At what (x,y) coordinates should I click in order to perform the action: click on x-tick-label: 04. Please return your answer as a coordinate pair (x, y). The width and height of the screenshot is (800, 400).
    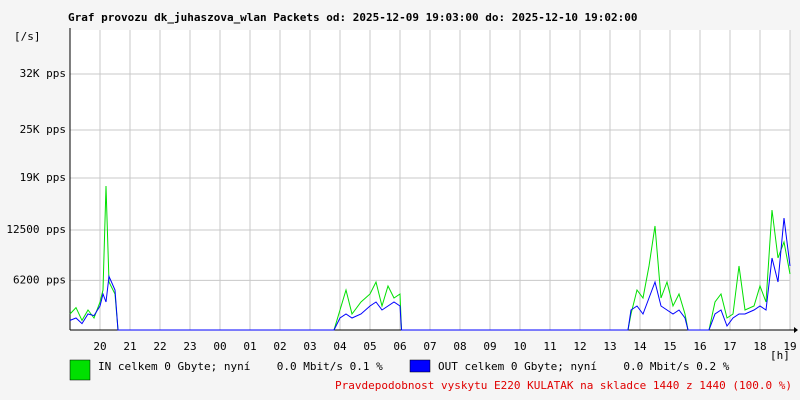
    Looking at the image, I should click on (340, 346).